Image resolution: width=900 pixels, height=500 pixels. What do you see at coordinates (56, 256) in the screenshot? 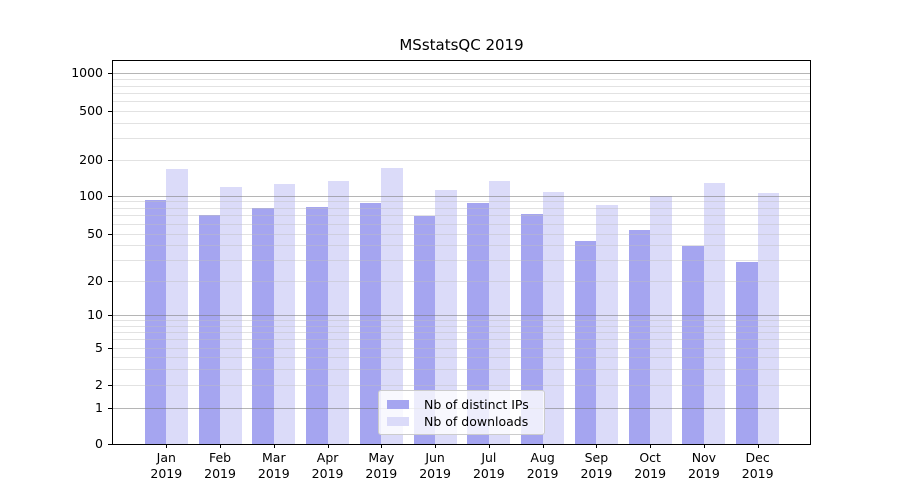
I see `y-axis: 0 1 2 5 10 20 50 100 200 500 1000` at bounding box center [56, 256].